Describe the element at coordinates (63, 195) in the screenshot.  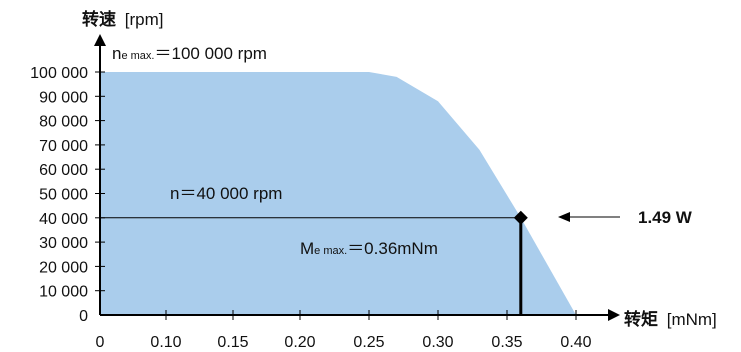
I see `y-tick-label: 50 000` at that location.